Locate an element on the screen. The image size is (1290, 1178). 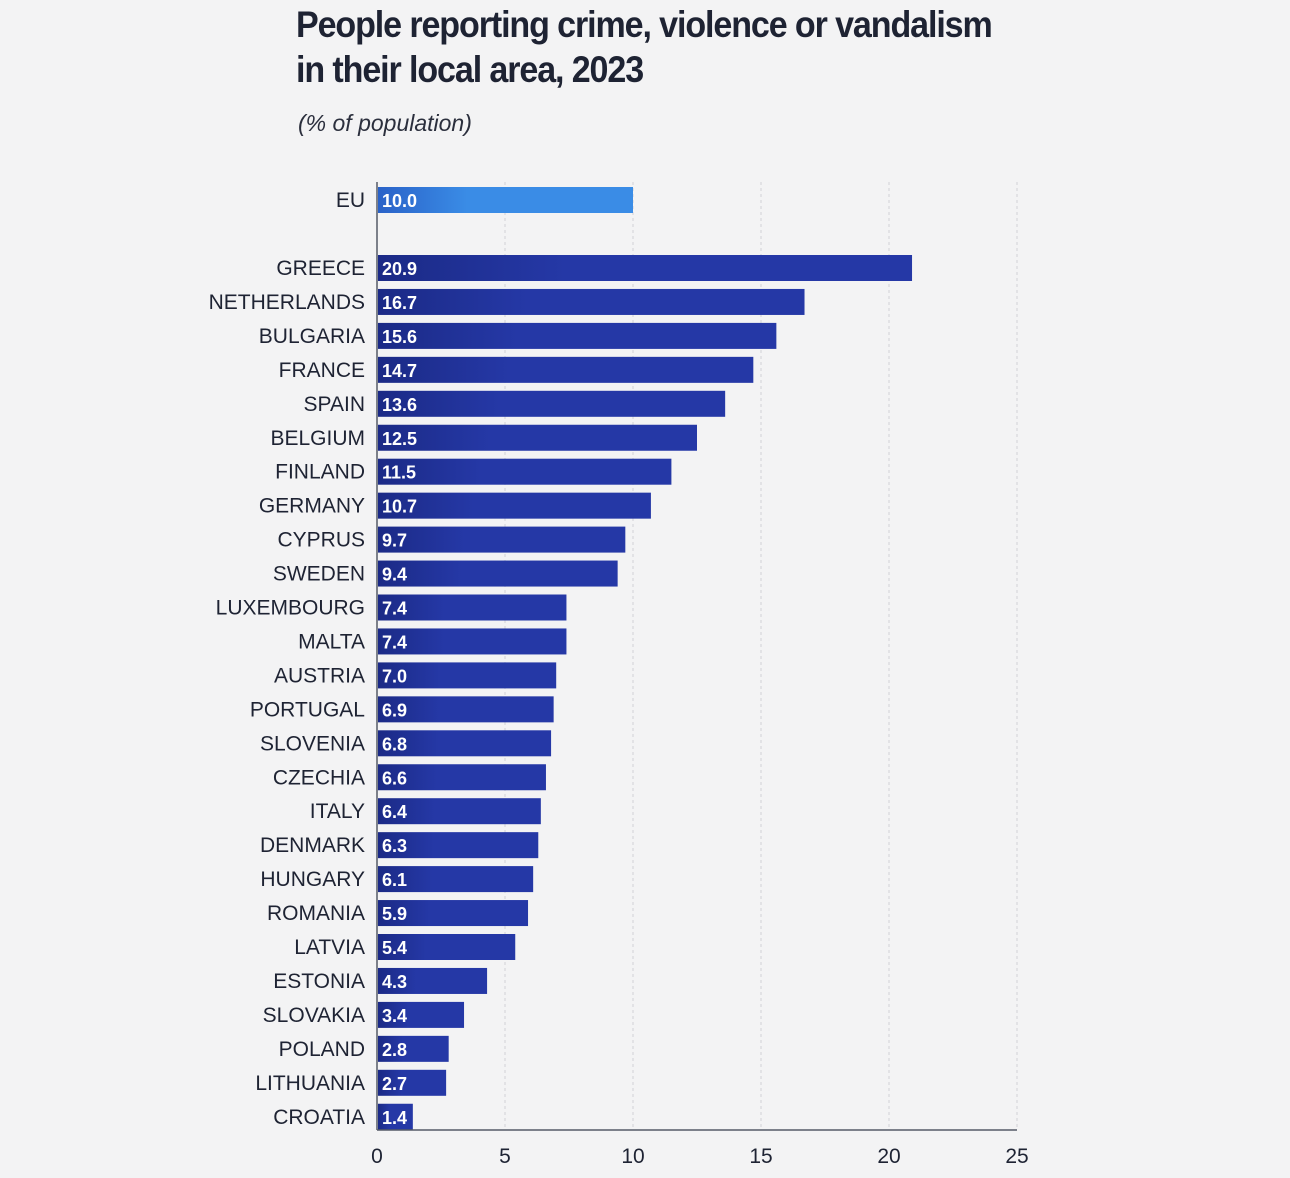
category-label: BELGIUM is located at coordinates (317, 438).